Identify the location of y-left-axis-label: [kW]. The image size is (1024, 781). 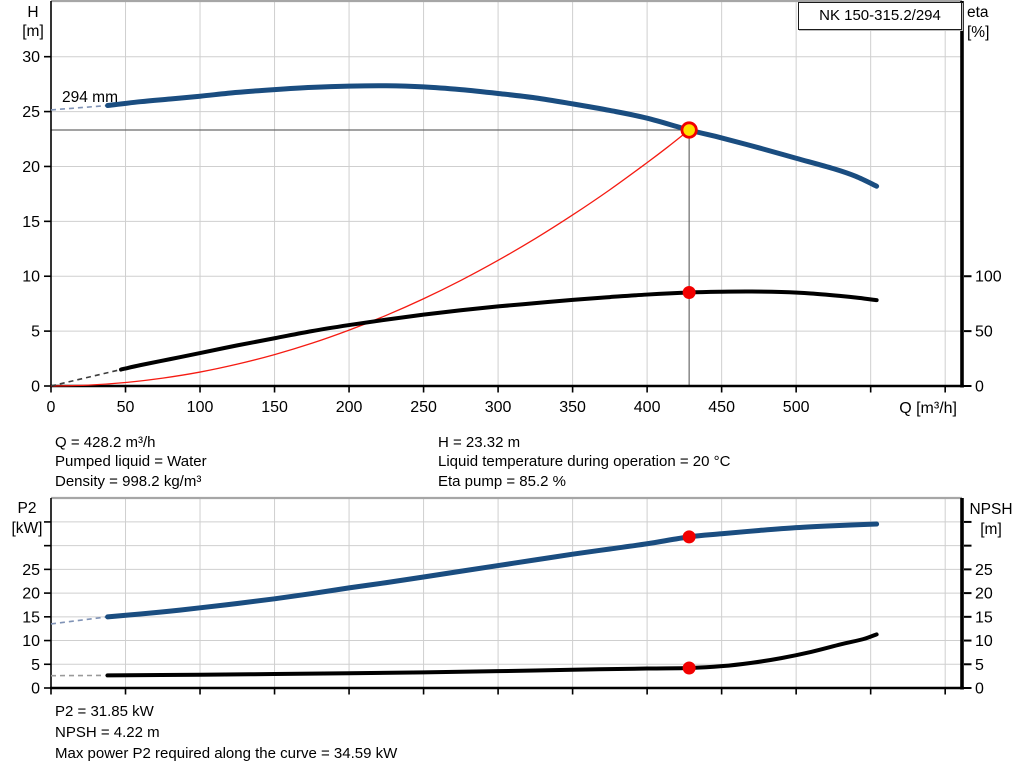
(27, 528).